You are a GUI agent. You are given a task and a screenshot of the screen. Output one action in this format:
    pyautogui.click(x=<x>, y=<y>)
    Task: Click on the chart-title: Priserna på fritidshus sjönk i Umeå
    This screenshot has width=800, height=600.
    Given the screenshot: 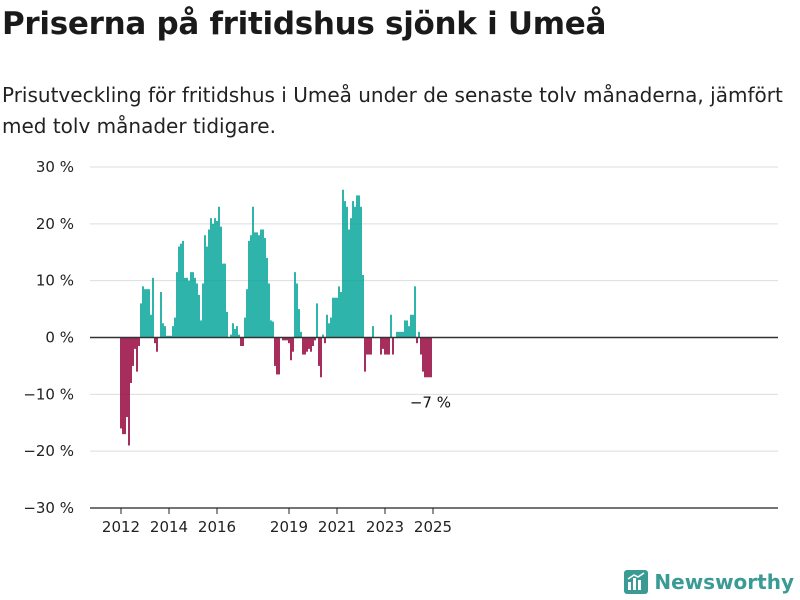 What is the action you would take?
    pyautogui.click(x=304, y=24)
    